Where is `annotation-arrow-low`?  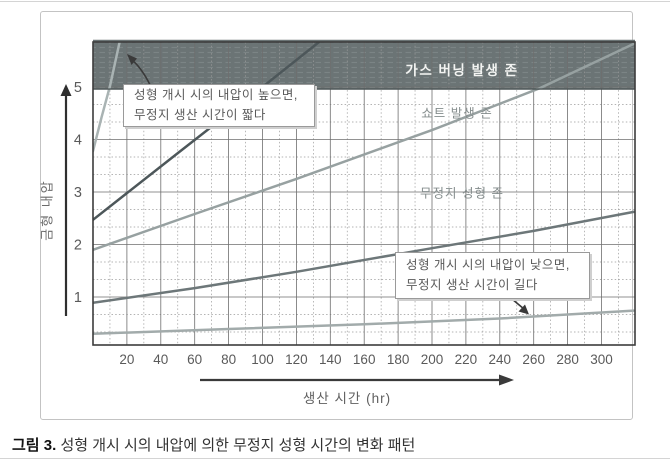
annotation-arrow-low is located at coordinates (518, 304).